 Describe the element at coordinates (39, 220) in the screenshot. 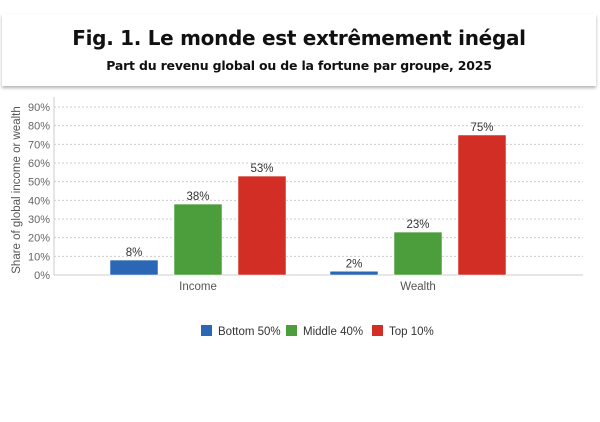

I see `y-tick-label: 30%` at that location.